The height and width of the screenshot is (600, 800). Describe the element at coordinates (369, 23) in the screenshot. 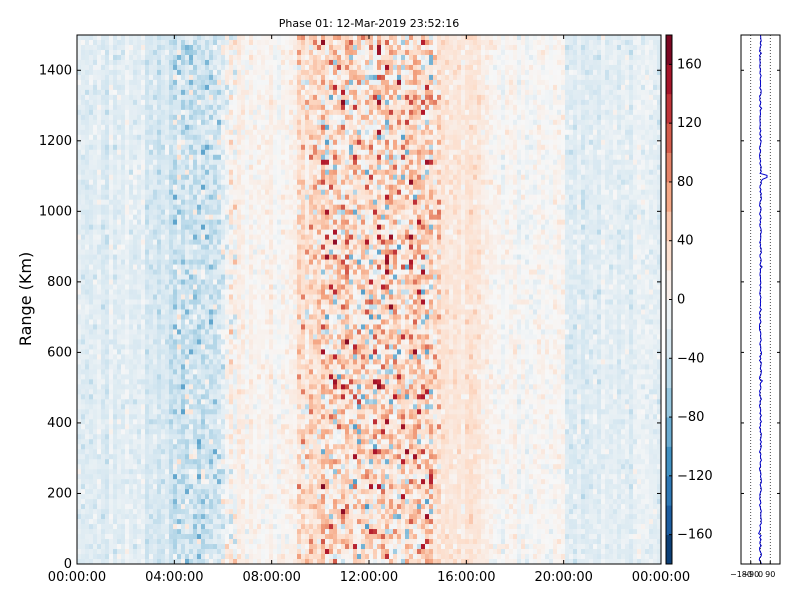

I see `chart-title: Phase 01: 12-Mar-2019 23:52:16` at that location.